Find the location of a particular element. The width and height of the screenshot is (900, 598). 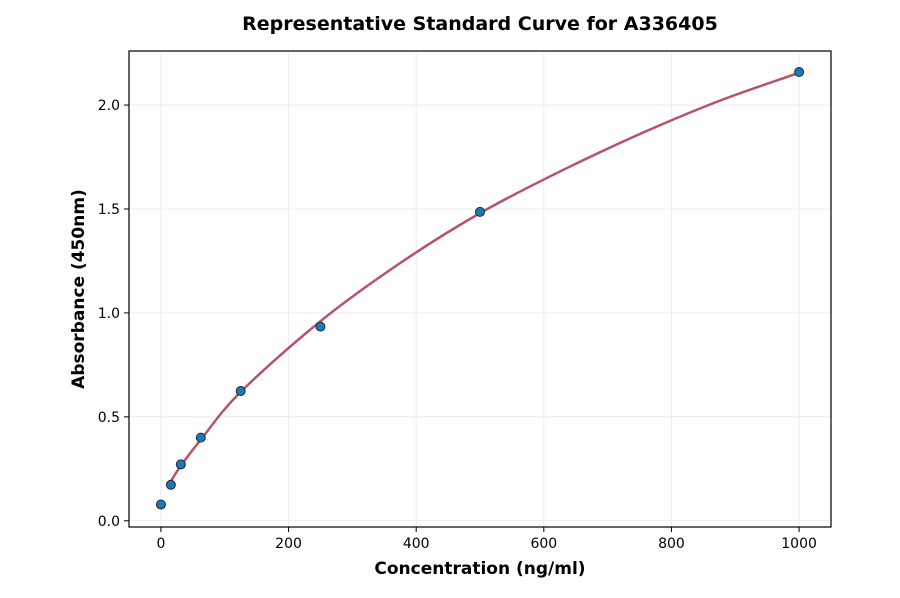

y-tick-label: 2.0 is located at coordinates (109, 106).